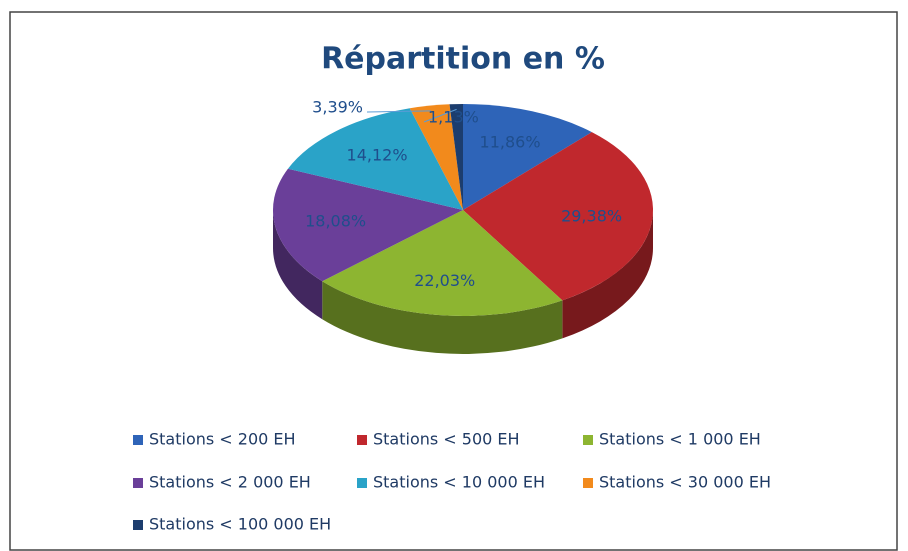  I want to click on data-label: 18,08%, so click(335, 221).